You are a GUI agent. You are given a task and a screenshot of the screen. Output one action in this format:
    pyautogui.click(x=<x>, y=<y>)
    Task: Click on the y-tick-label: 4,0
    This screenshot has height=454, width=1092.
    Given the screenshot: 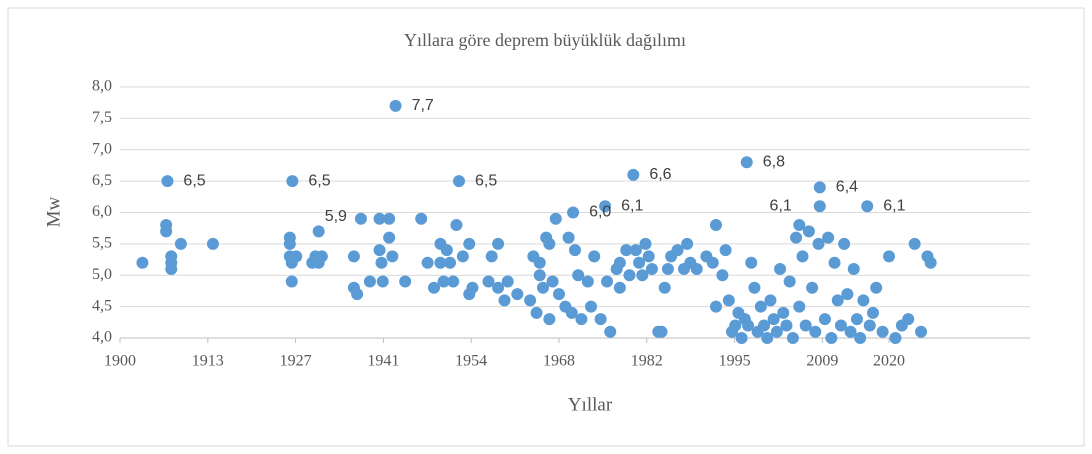 What is the action you would take?
    pyautogui.click(x=102, y=337)
    